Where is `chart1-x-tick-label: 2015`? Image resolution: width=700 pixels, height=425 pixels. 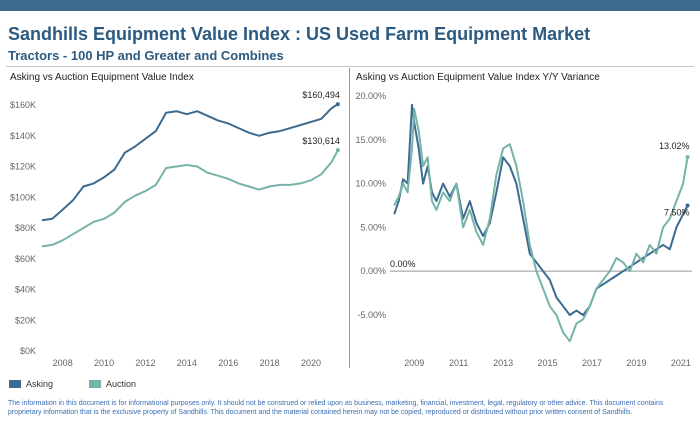 chart1-x-tick-label: 2015 is located at coordinates (548, 363).